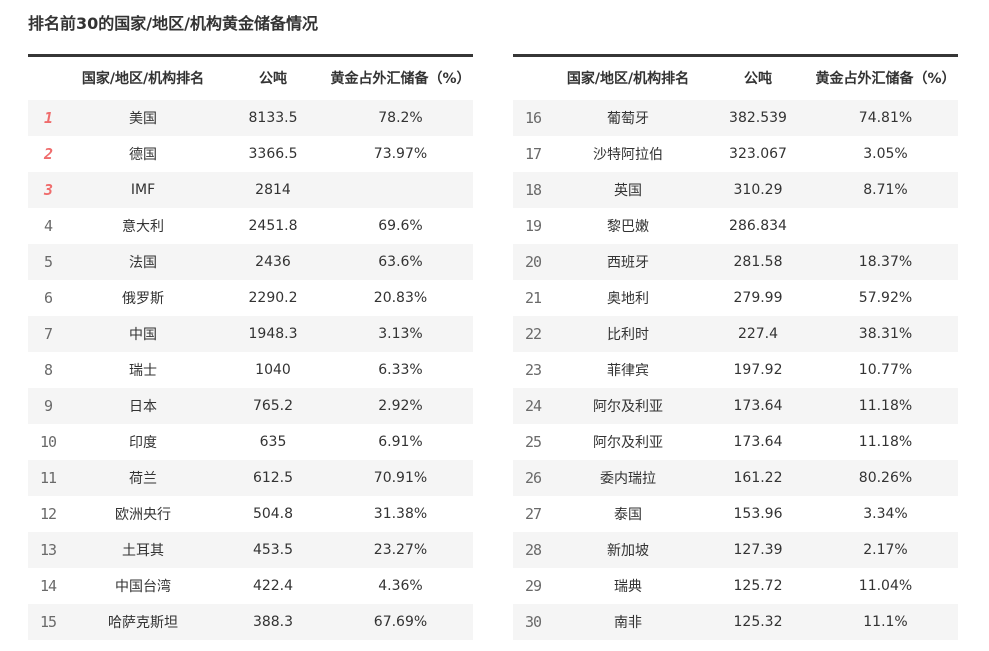 This screenshot has width=989, height=651. What do you see at coordinates (400, 153) in the screenshot?
I see `pct-cell: 73.97%` at bounding box center [400, 153].